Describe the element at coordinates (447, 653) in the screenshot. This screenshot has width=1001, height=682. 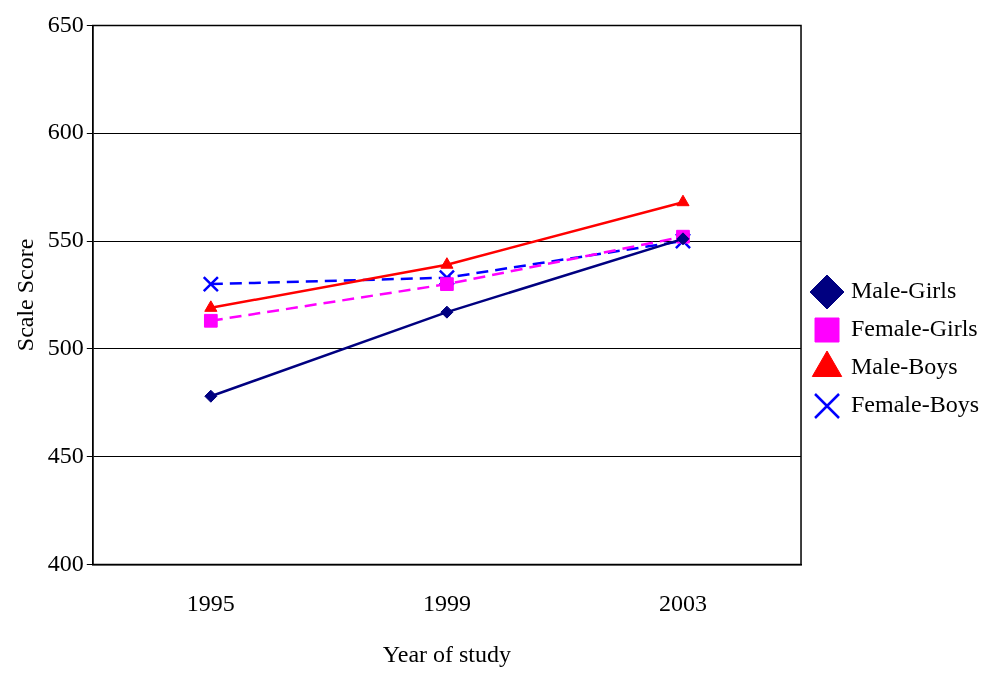
I see `x-axis-title: Year of study` at that location.